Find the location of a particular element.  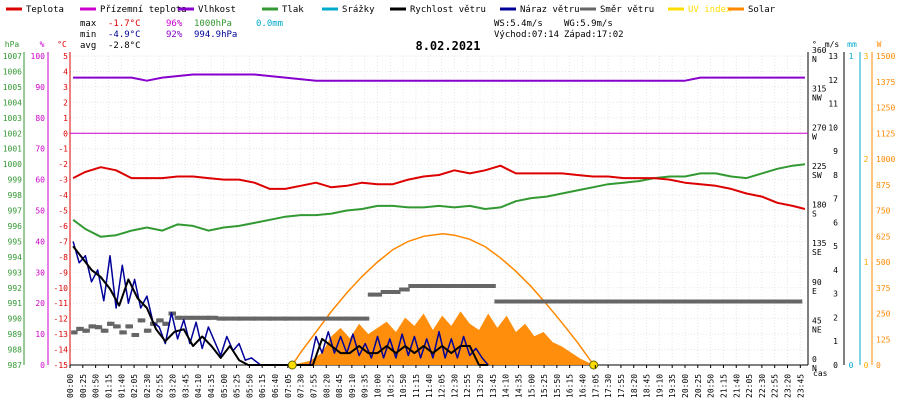

axis-w-tick-0: 0 is located at coordinates (878, 365).